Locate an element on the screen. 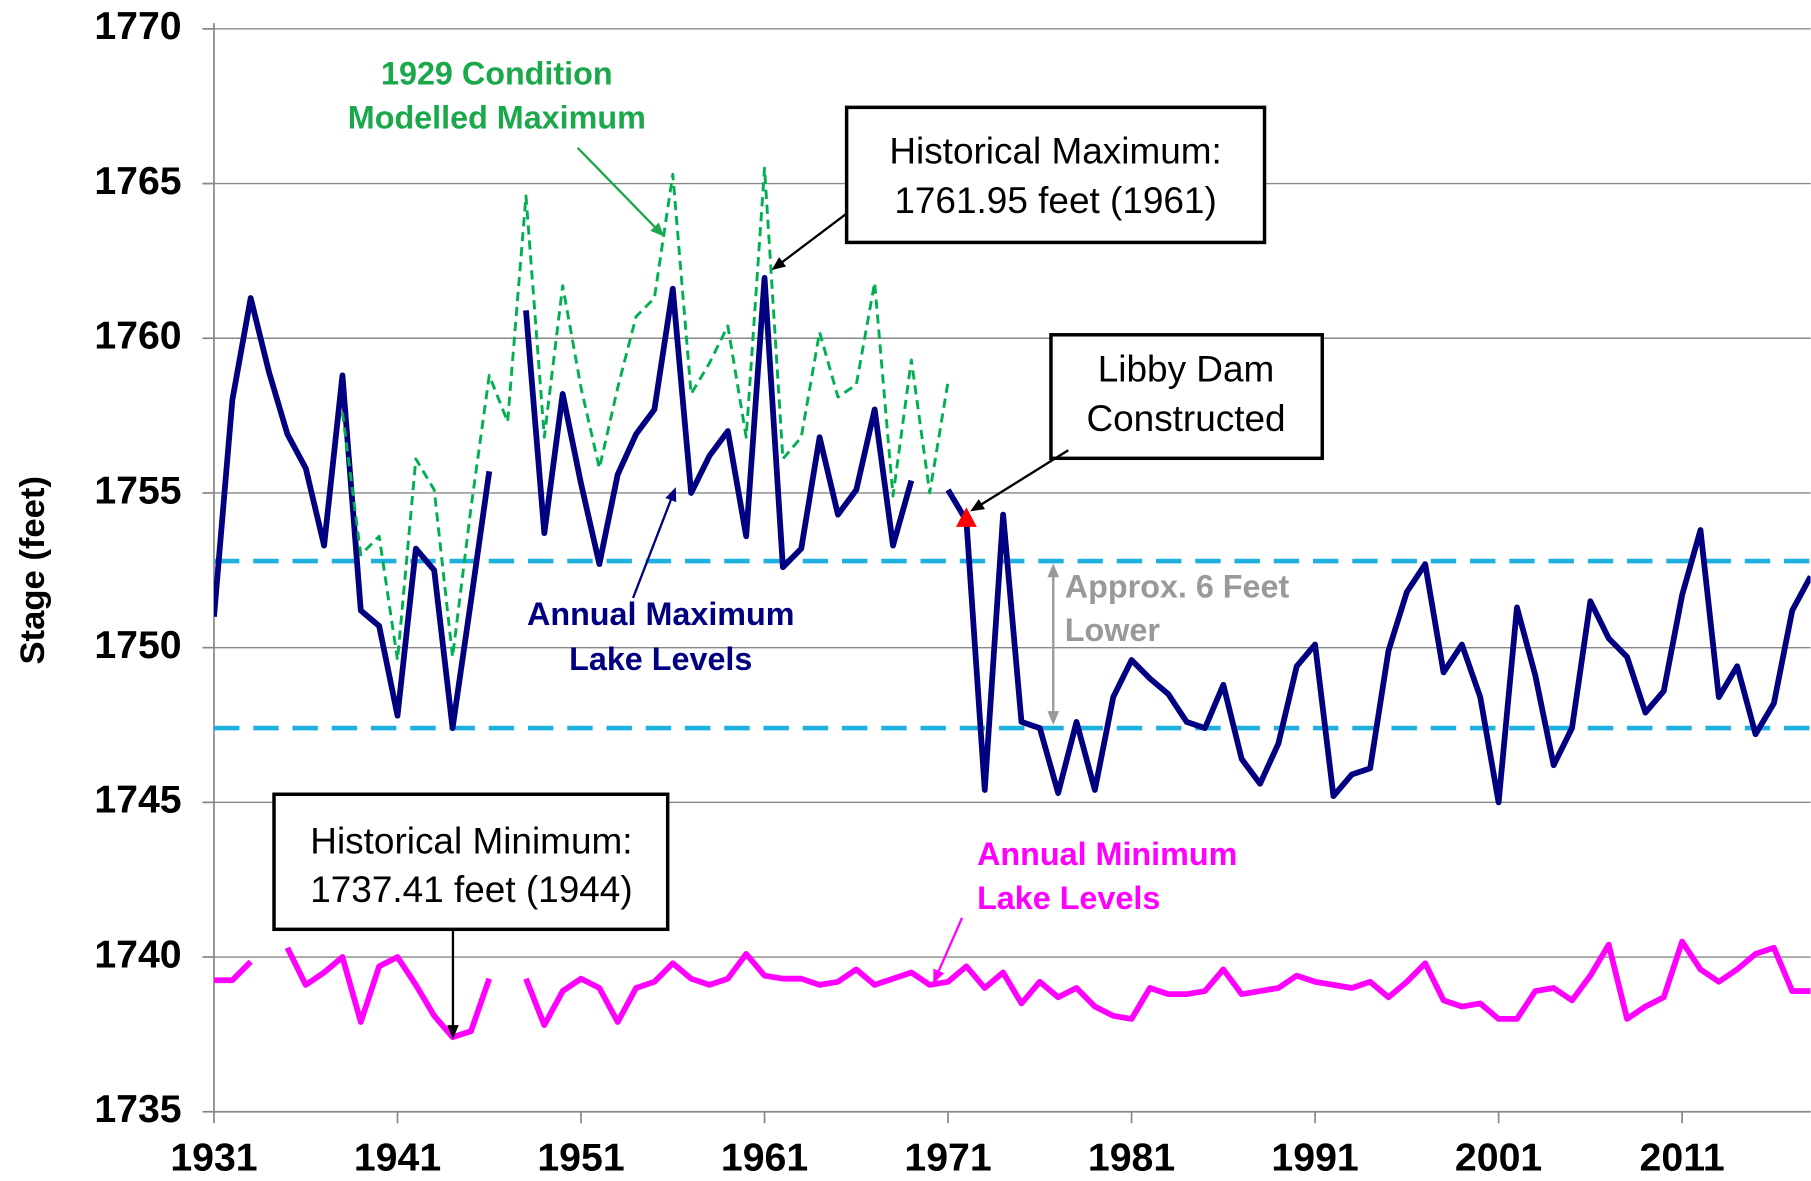  annotation-text: 1761.95 feet (1961) is located at coordinates (1055, 200).